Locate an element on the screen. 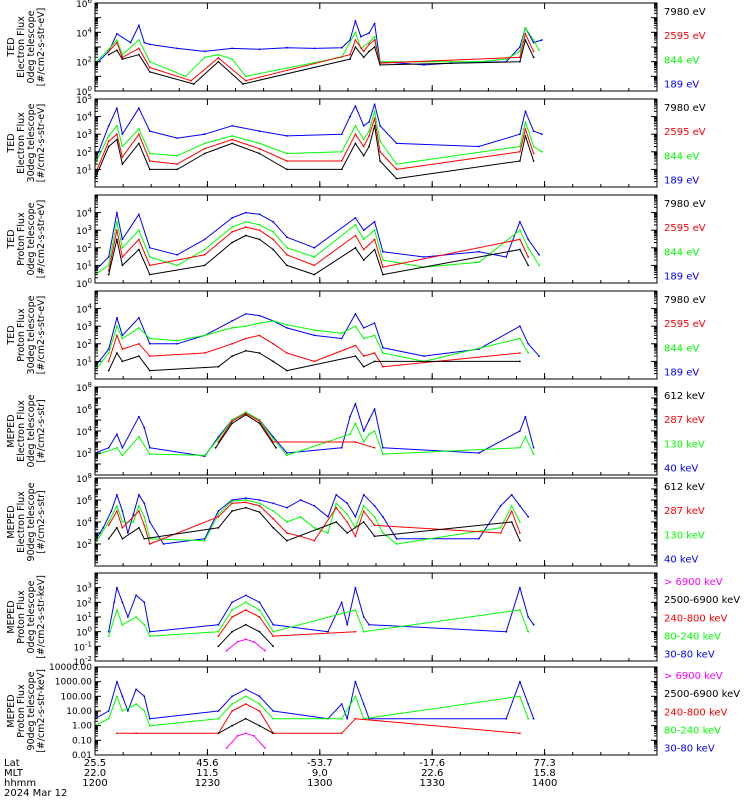 This screenshot has height=800, width=750. y-axis-label: 0deg telescope is located at coordinates (31, 238).